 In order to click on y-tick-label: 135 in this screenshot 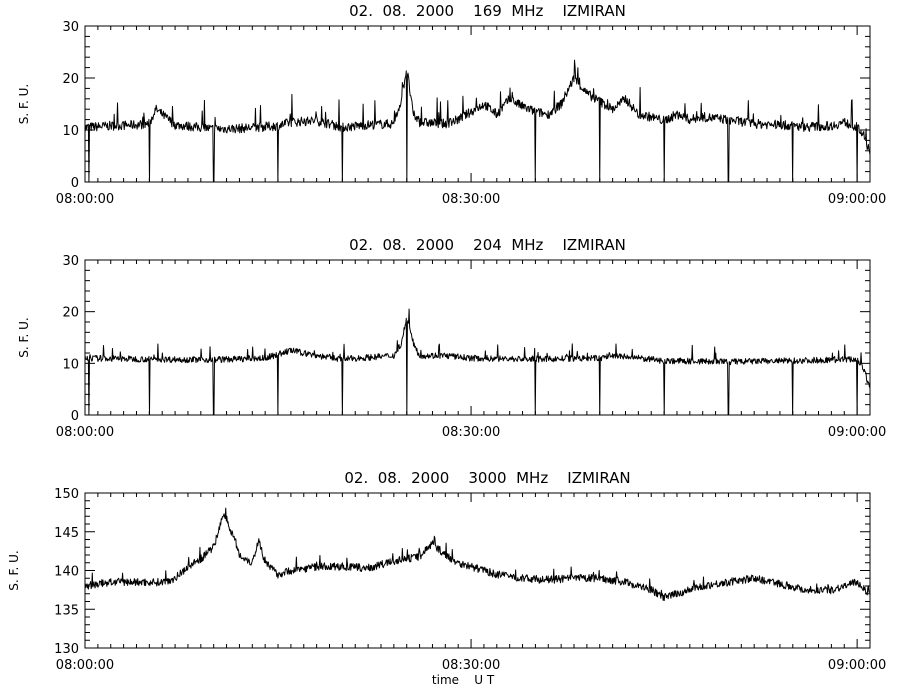, I will do `click(66, 610)`.